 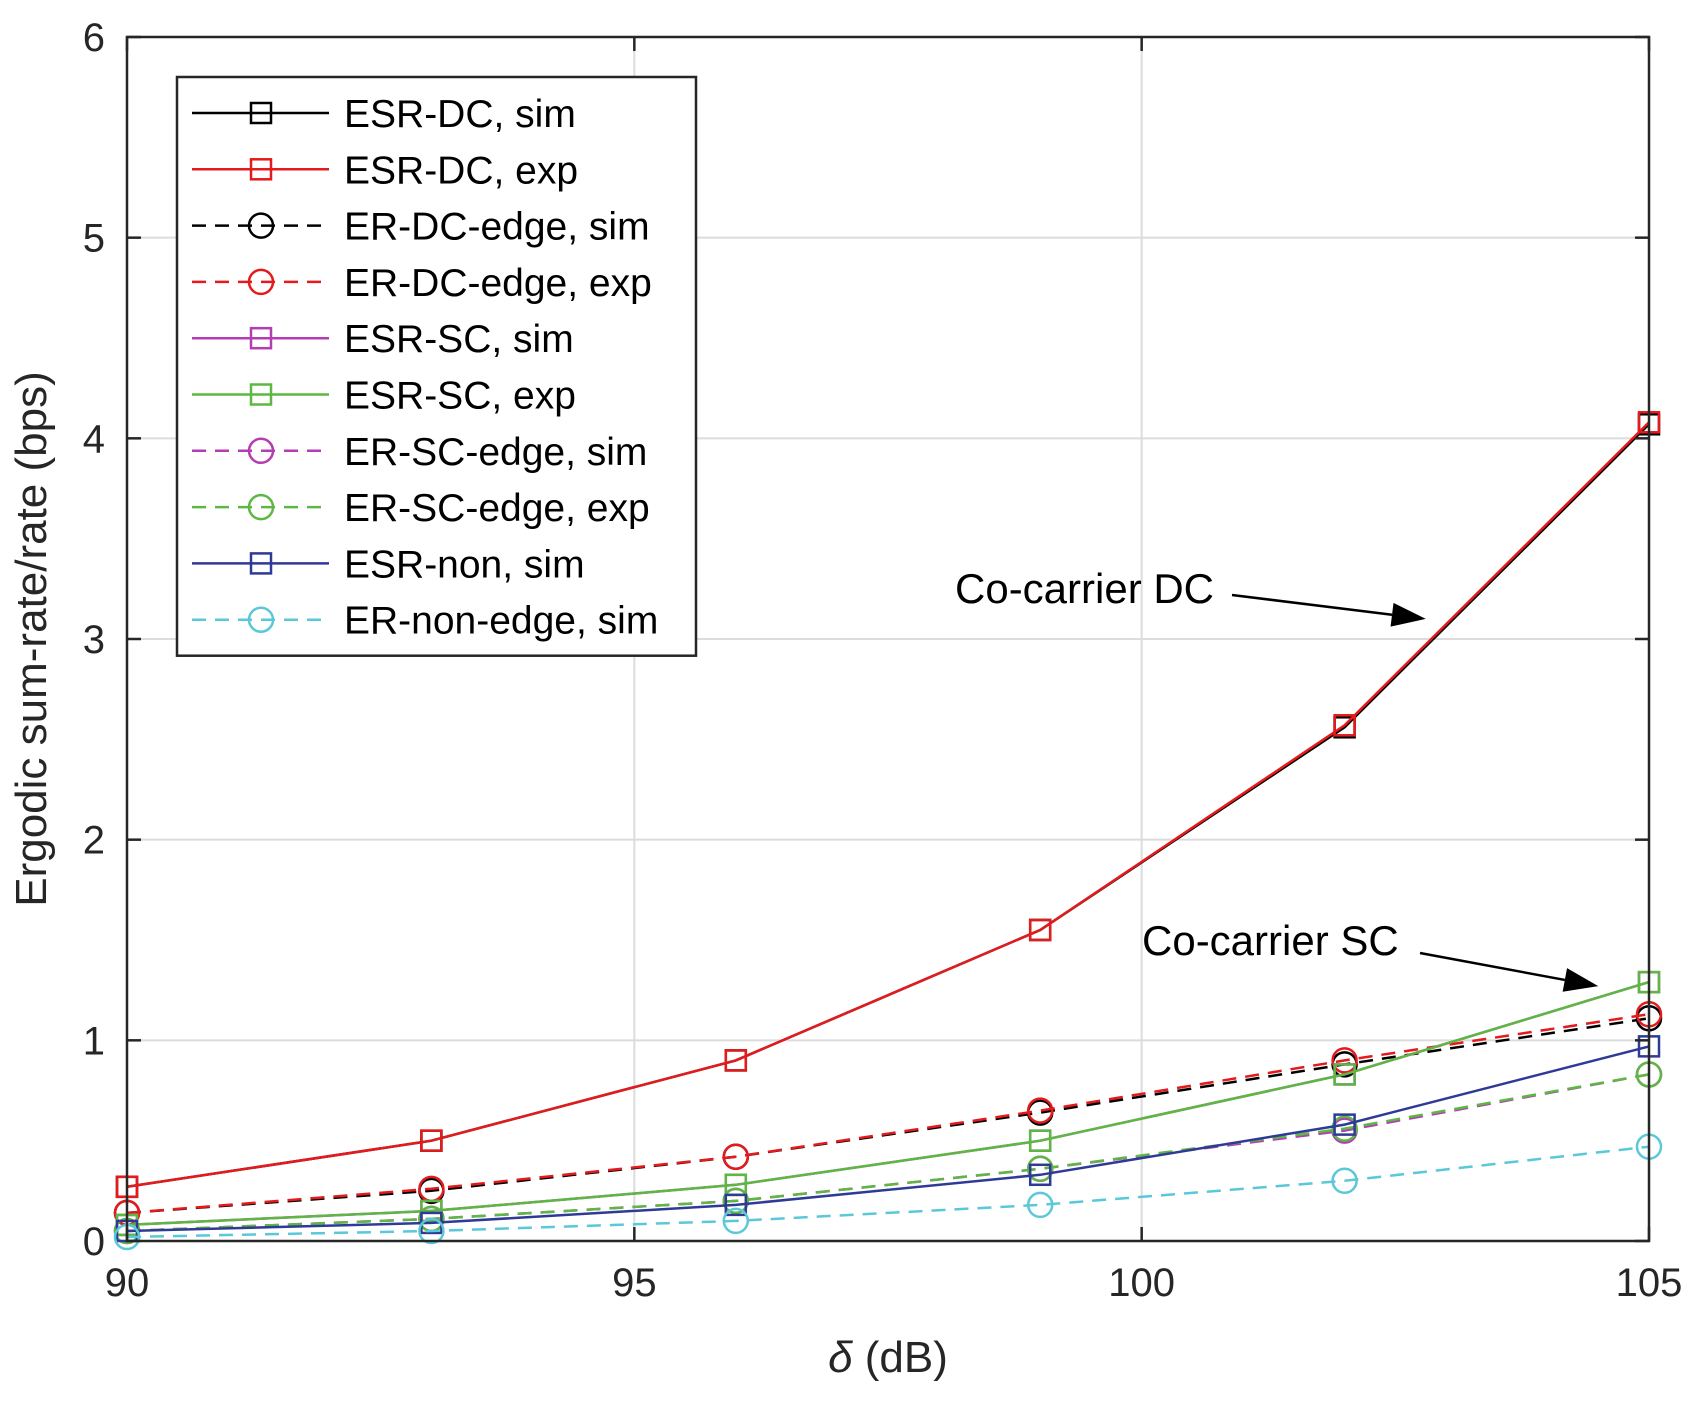 I want to click on x-tick-label: 95, so click(x=634, y=1283).